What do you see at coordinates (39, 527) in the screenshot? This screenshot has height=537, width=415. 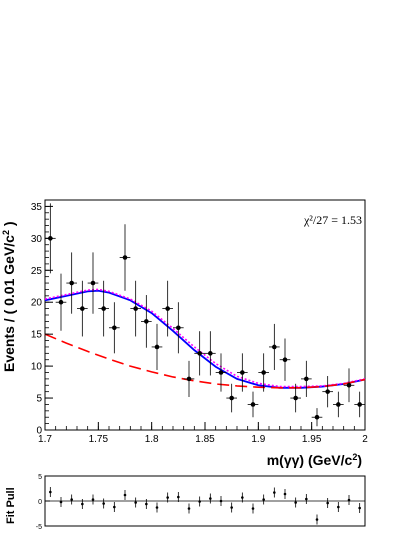 I see `pull-y-tick-label: -5` at bounding box center [39, 527].